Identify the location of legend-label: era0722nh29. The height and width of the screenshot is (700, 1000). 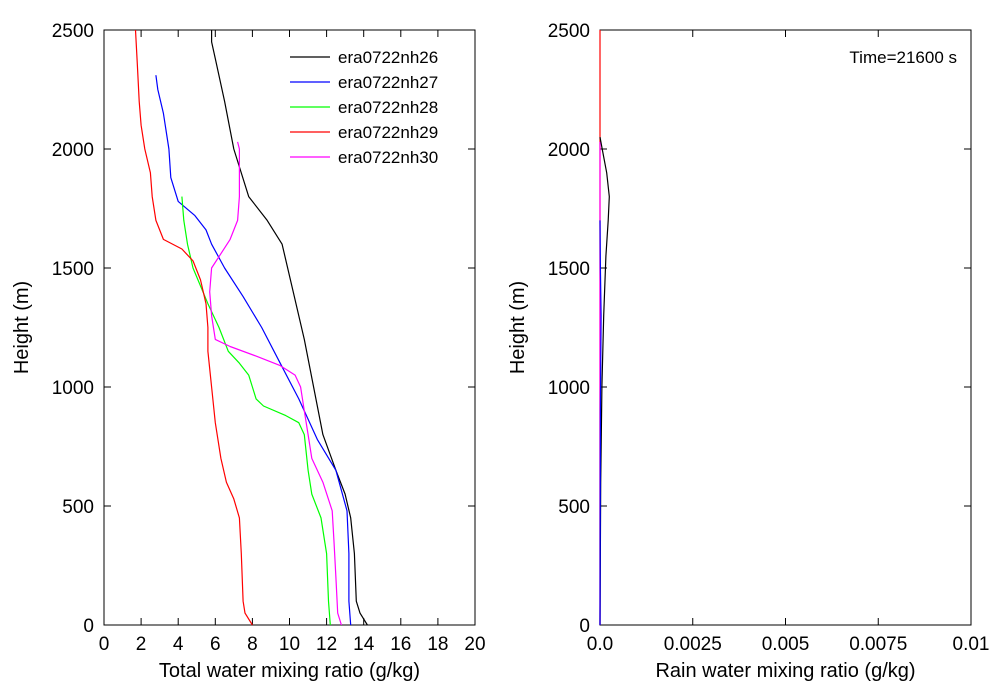
(388, 132).